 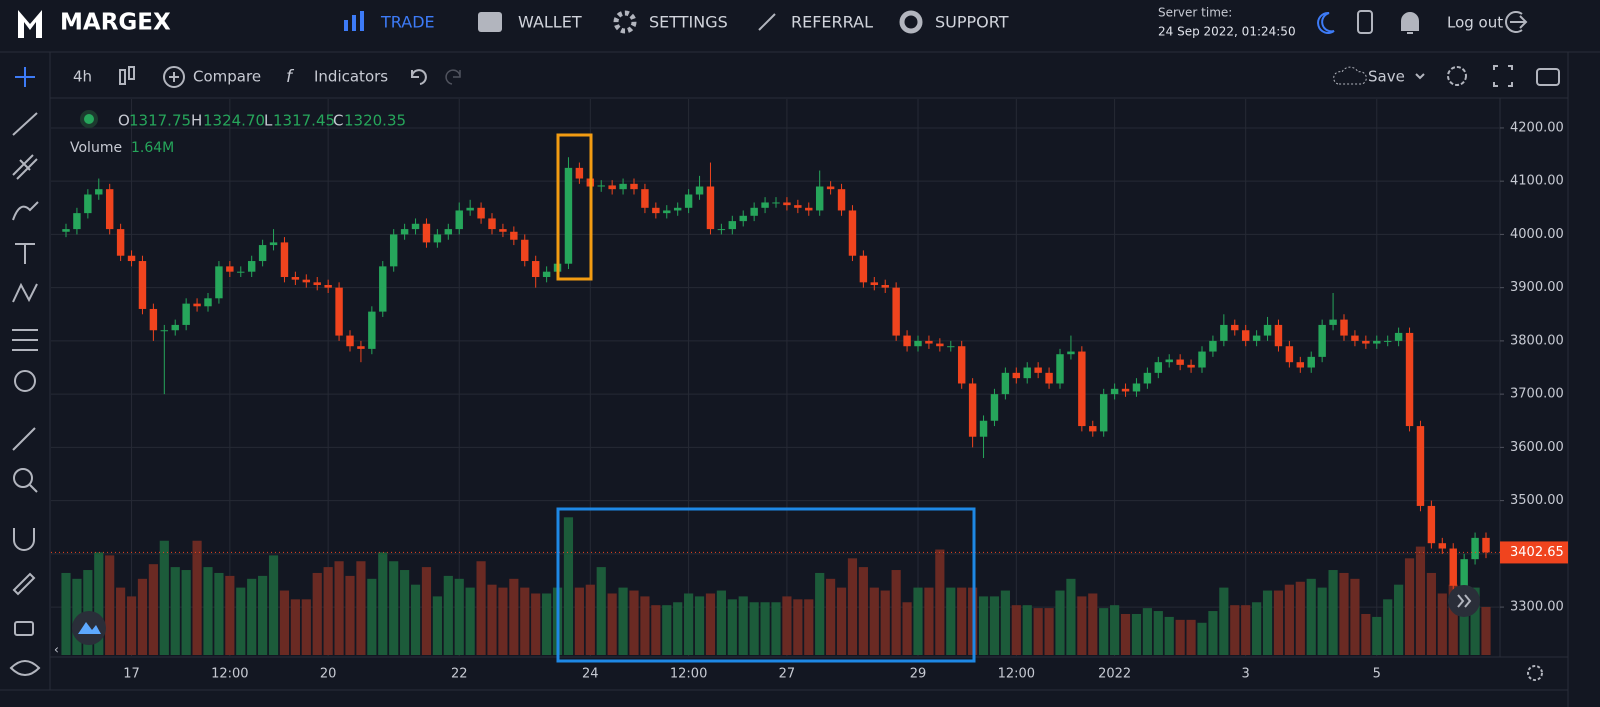 I want to click on trade-icon, so click(x=354, y=21).